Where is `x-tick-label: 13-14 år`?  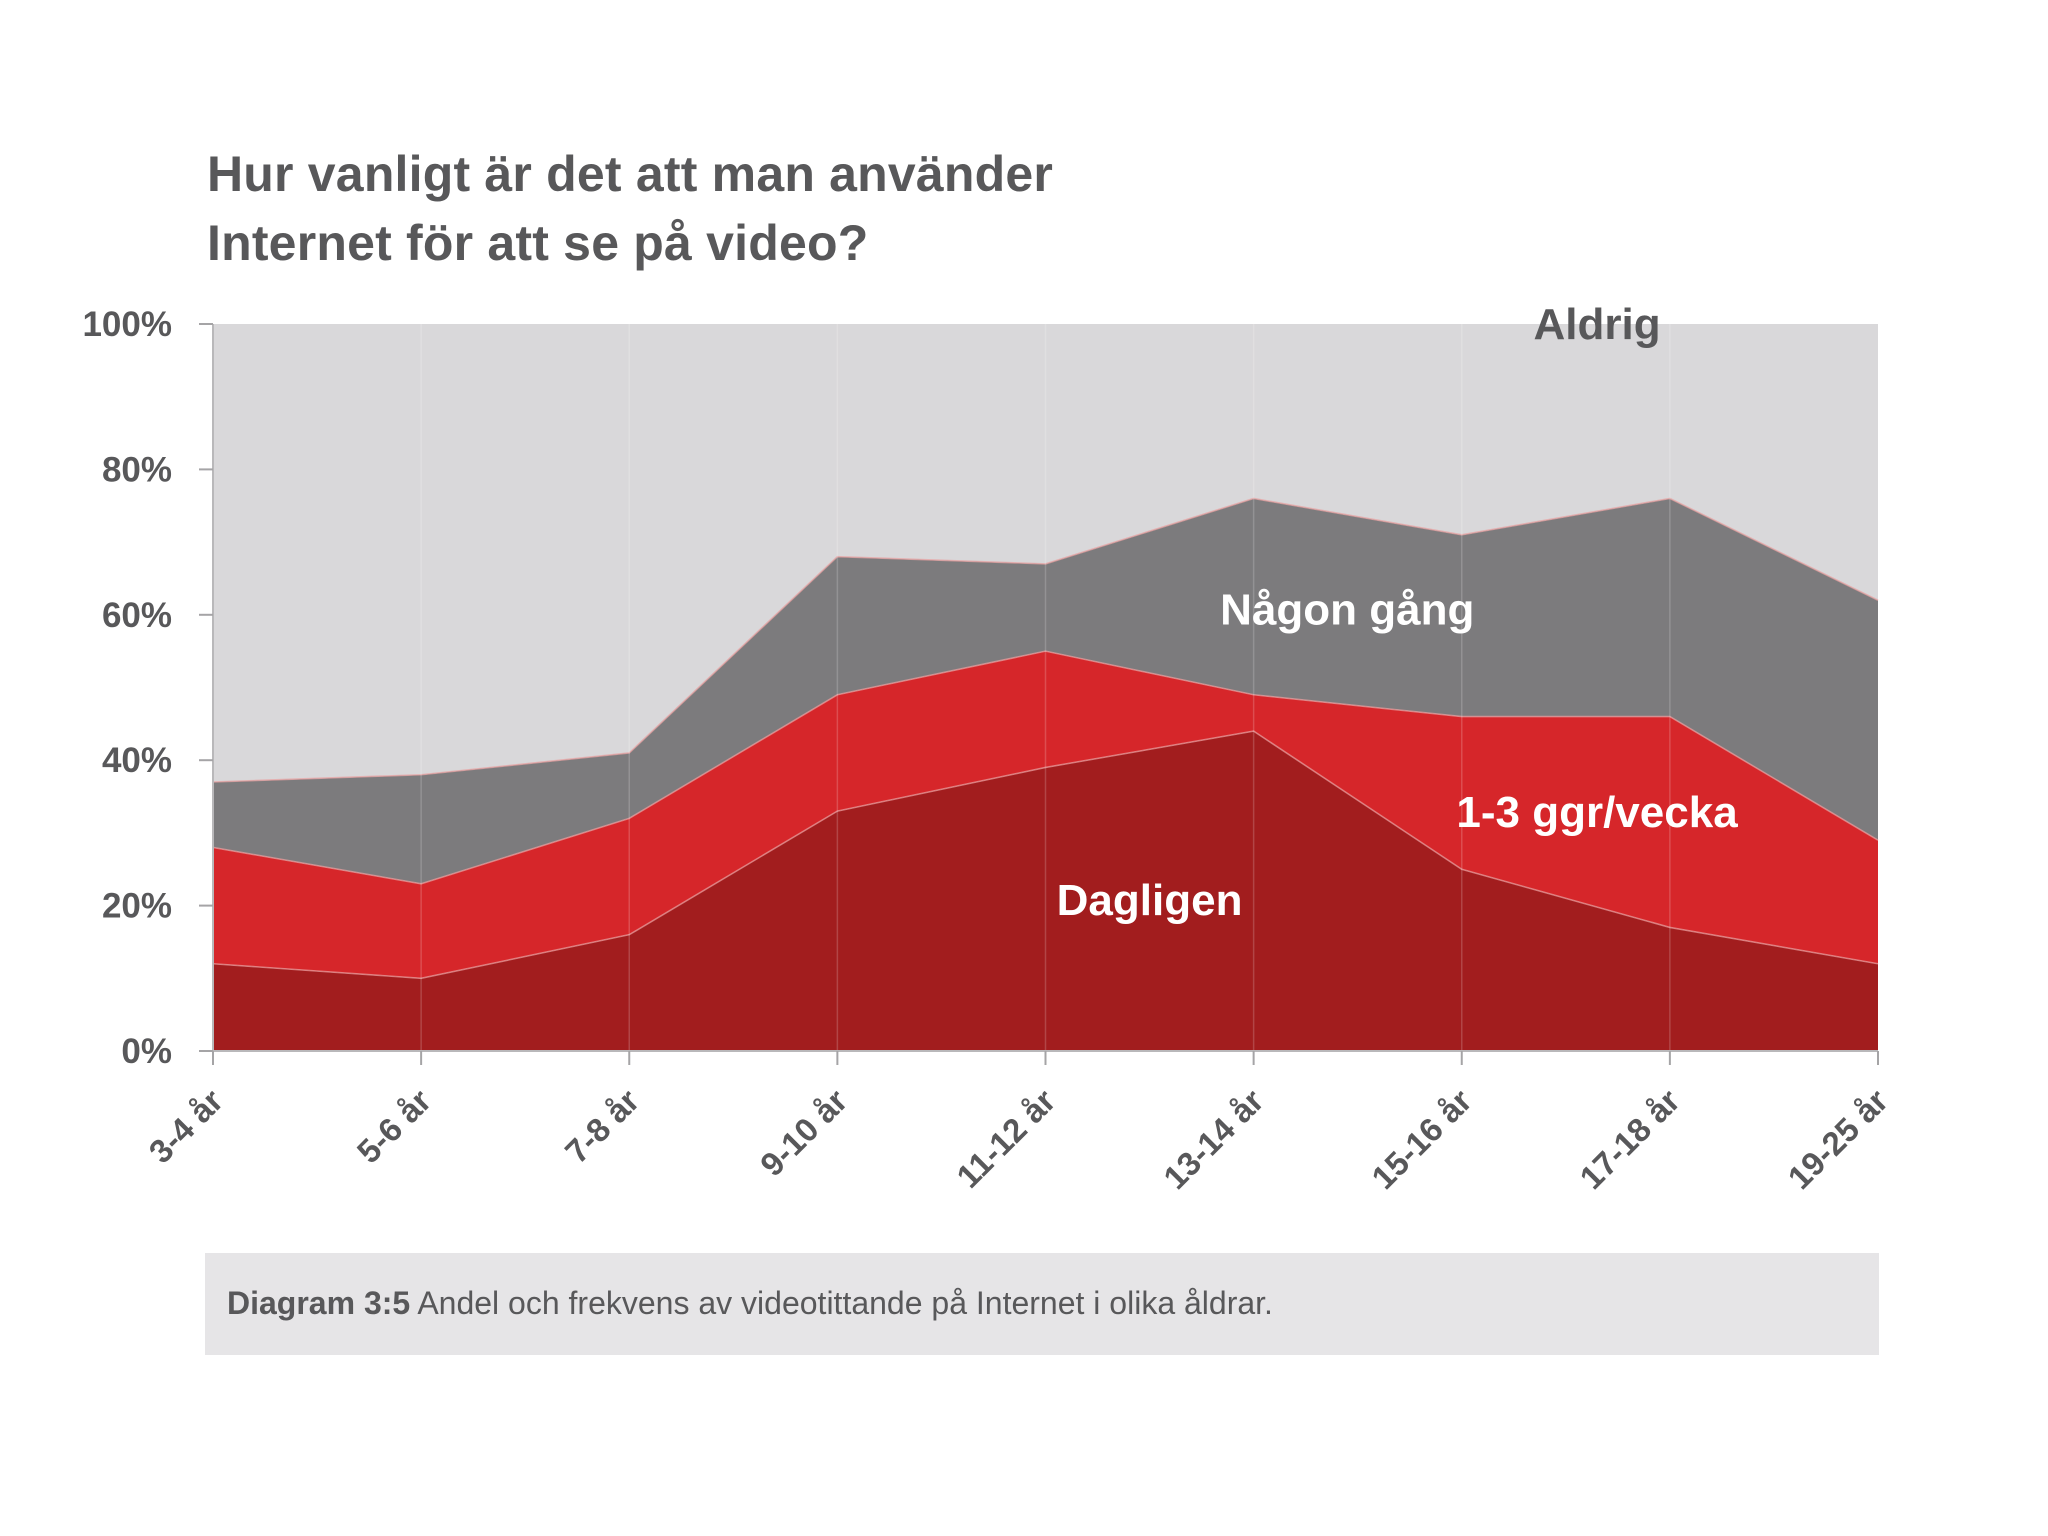
x-tick-label: 13-14 år is located at coordinates (1213, 1139).